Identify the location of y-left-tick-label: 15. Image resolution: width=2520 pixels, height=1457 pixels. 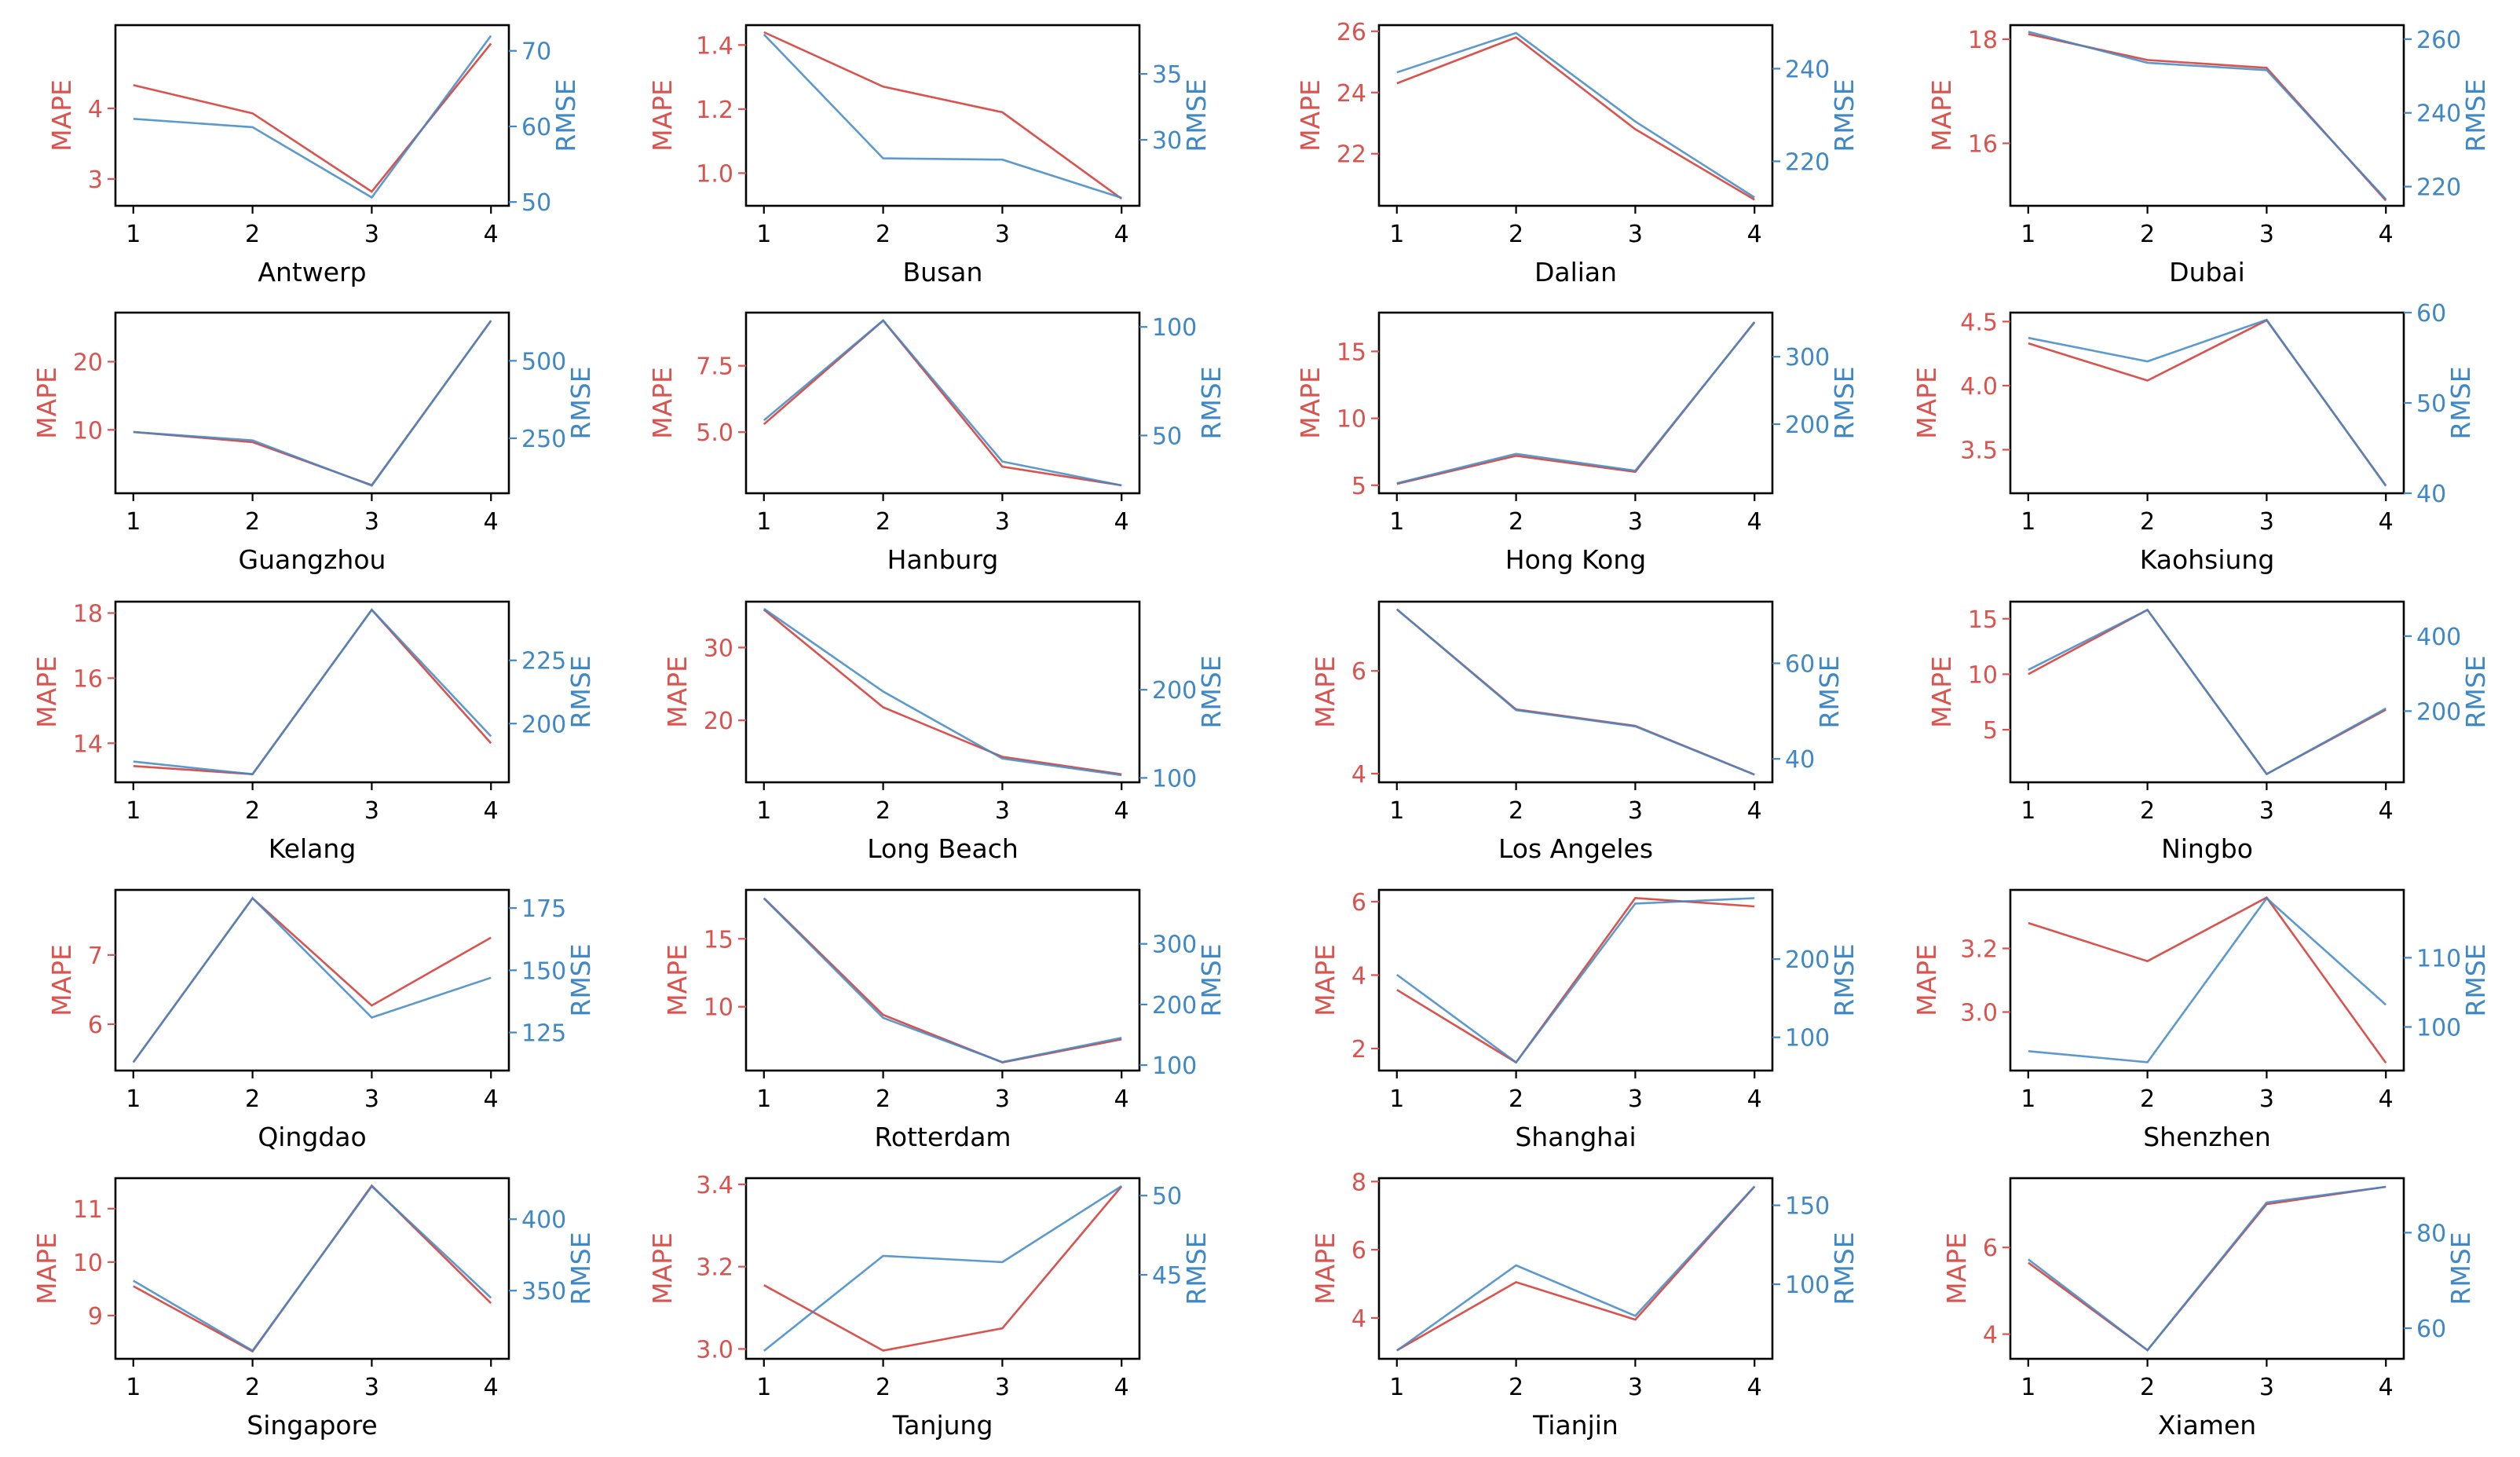
(1351, 352).